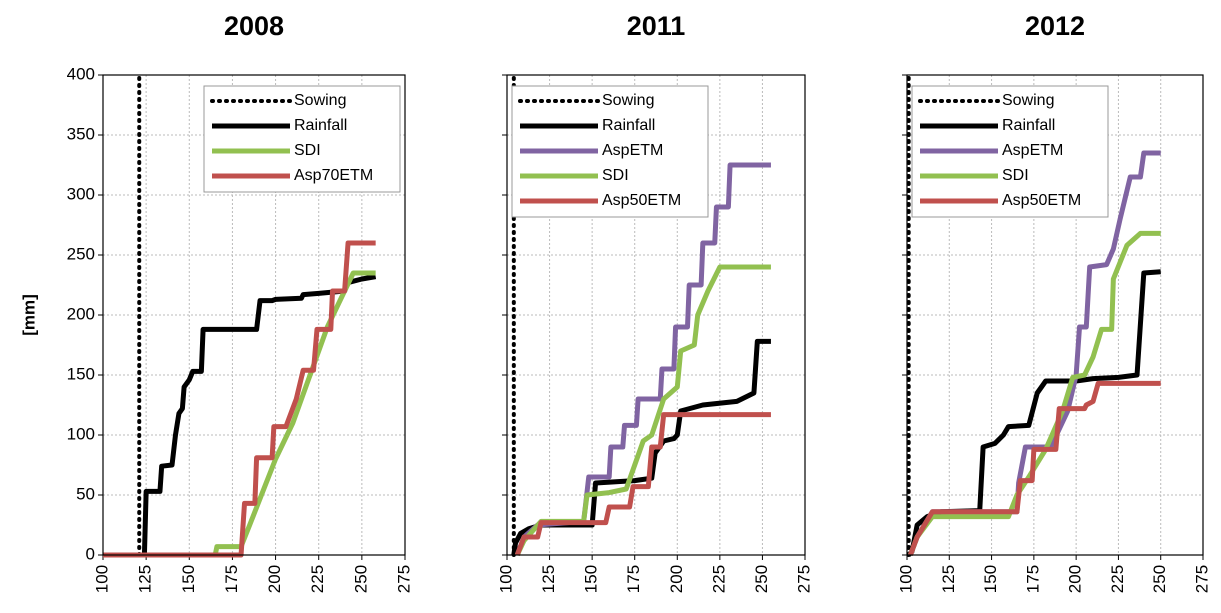  Describe the element at coordinates (656, 26) in the screenshot. I see `chart-title: 2011` at that location.